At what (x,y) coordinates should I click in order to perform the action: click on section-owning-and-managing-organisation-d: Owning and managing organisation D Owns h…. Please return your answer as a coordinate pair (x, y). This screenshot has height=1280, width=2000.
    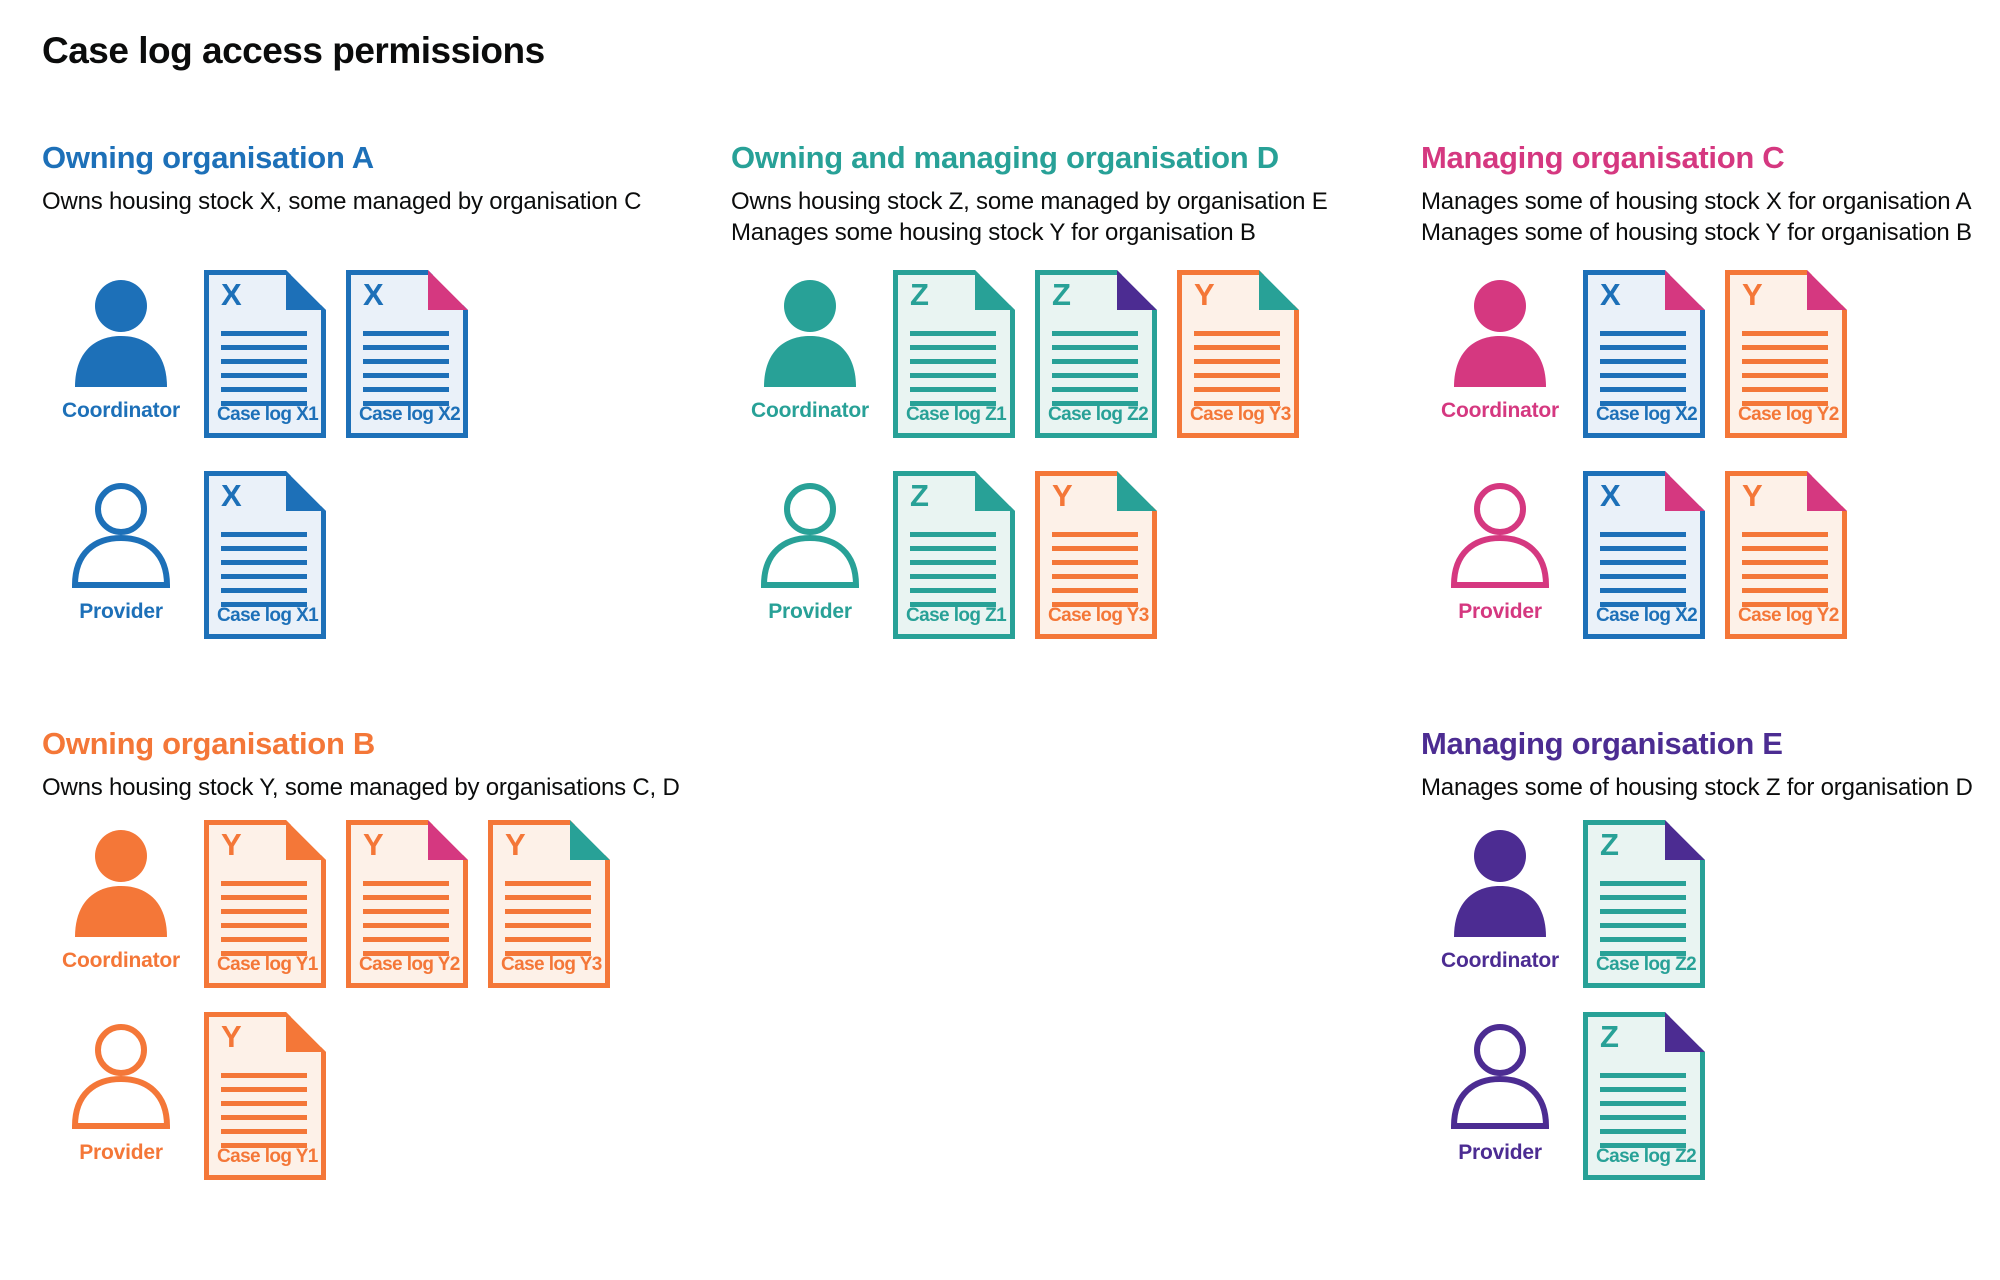
    Looking at the image, I should click on (1058, 406).